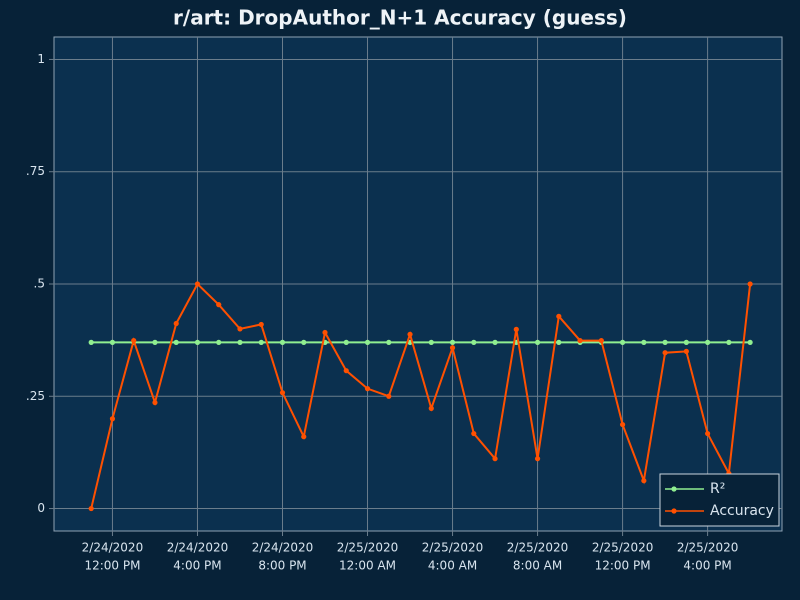  I want to click on x-tick-label: 4:00 AM, so click(452, 566).